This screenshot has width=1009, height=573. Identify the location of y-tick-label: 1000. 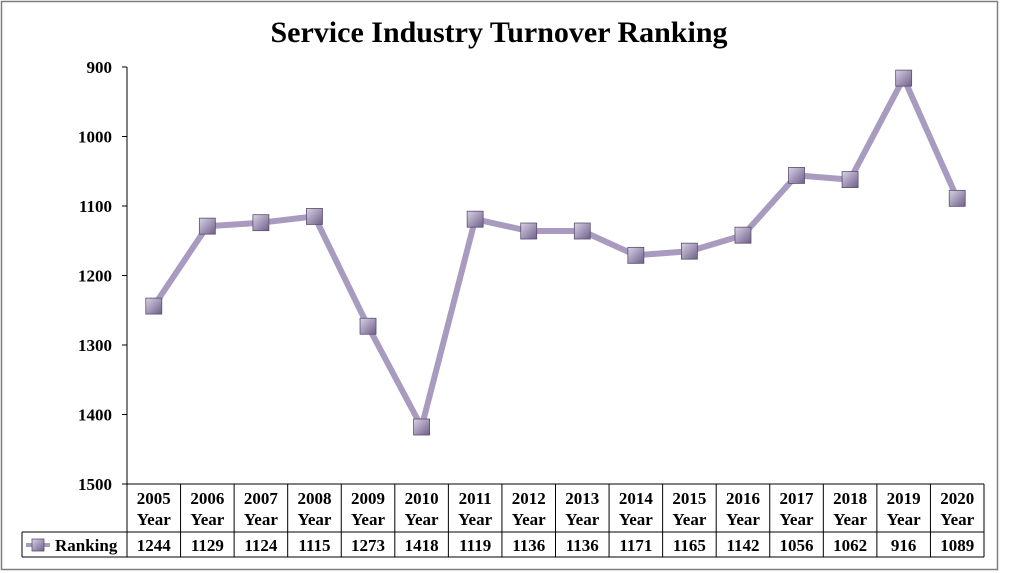
(95, 137).